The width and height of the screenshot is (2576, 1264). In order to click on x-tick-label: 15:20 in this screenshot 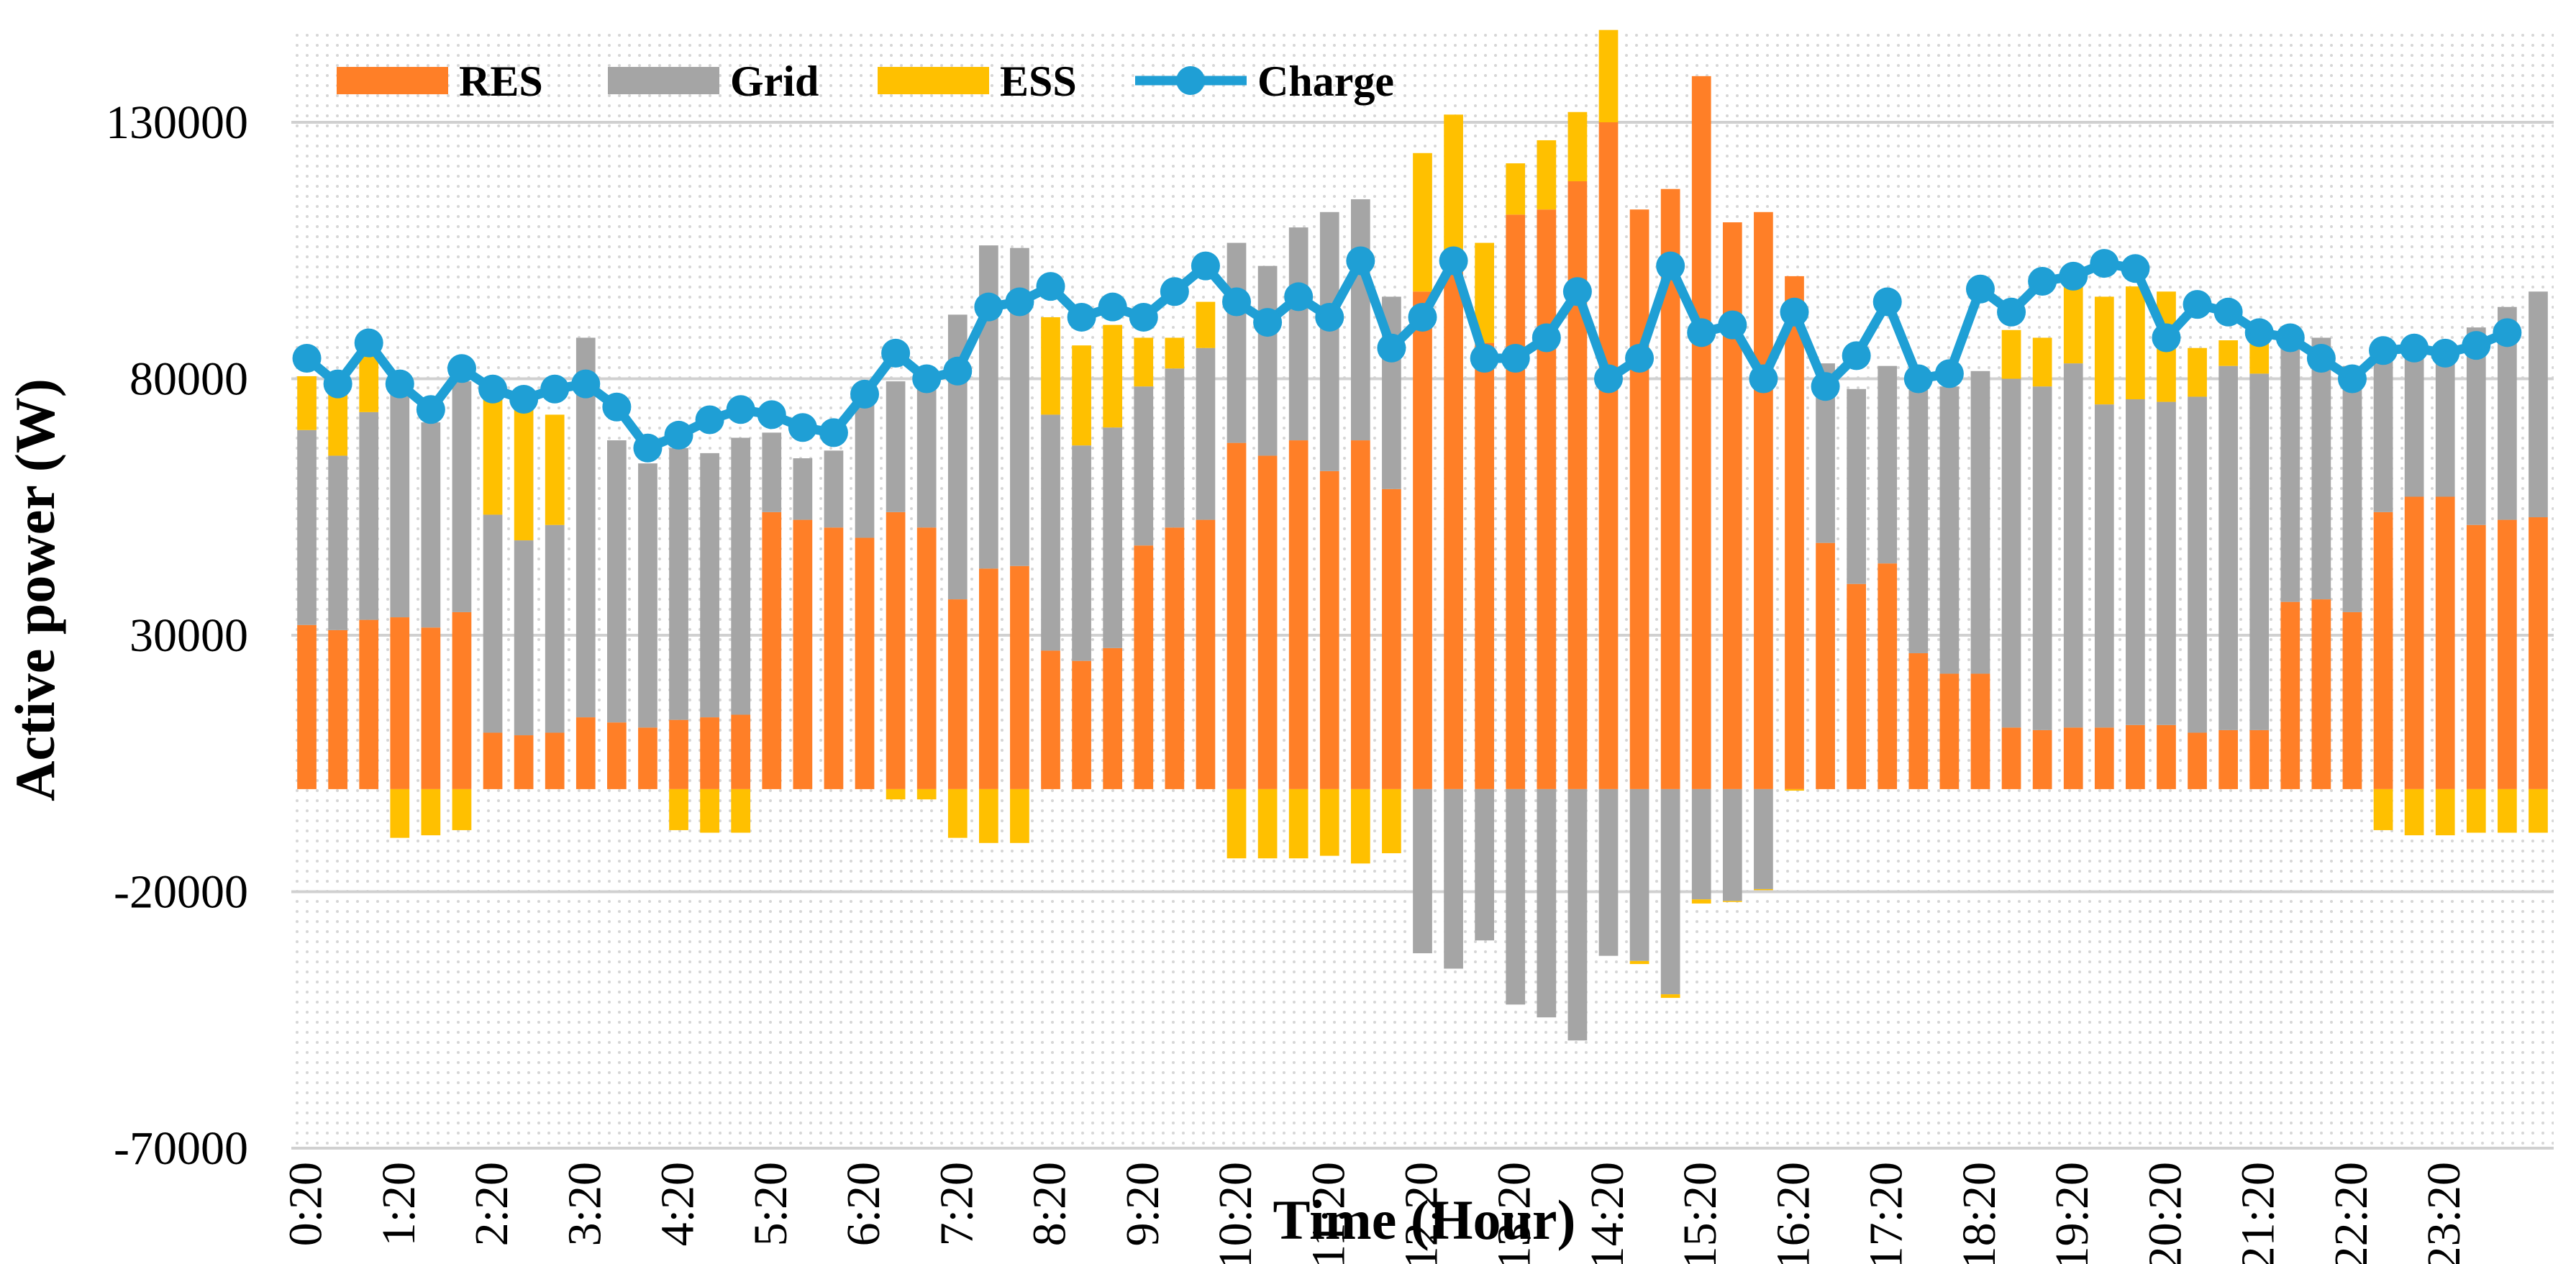, I will do `click(1700, 1213)`.